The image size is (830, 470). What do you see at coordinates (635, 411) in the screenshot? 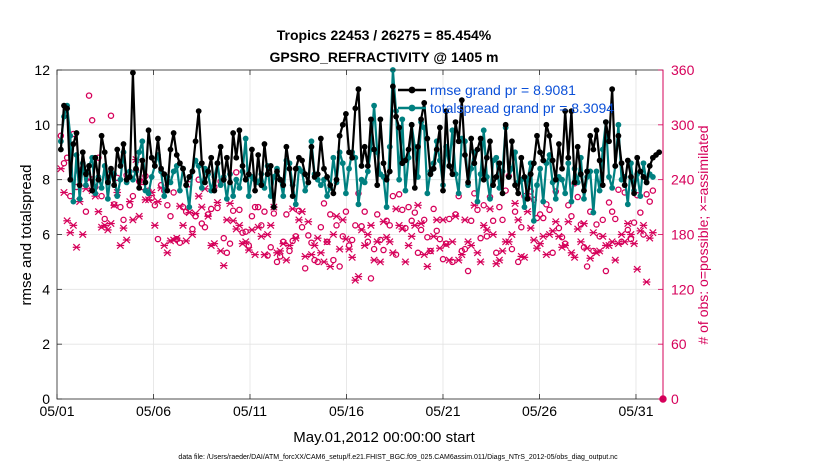
I see `x-tick-label: 05/31` at bounding box center [635, 411].